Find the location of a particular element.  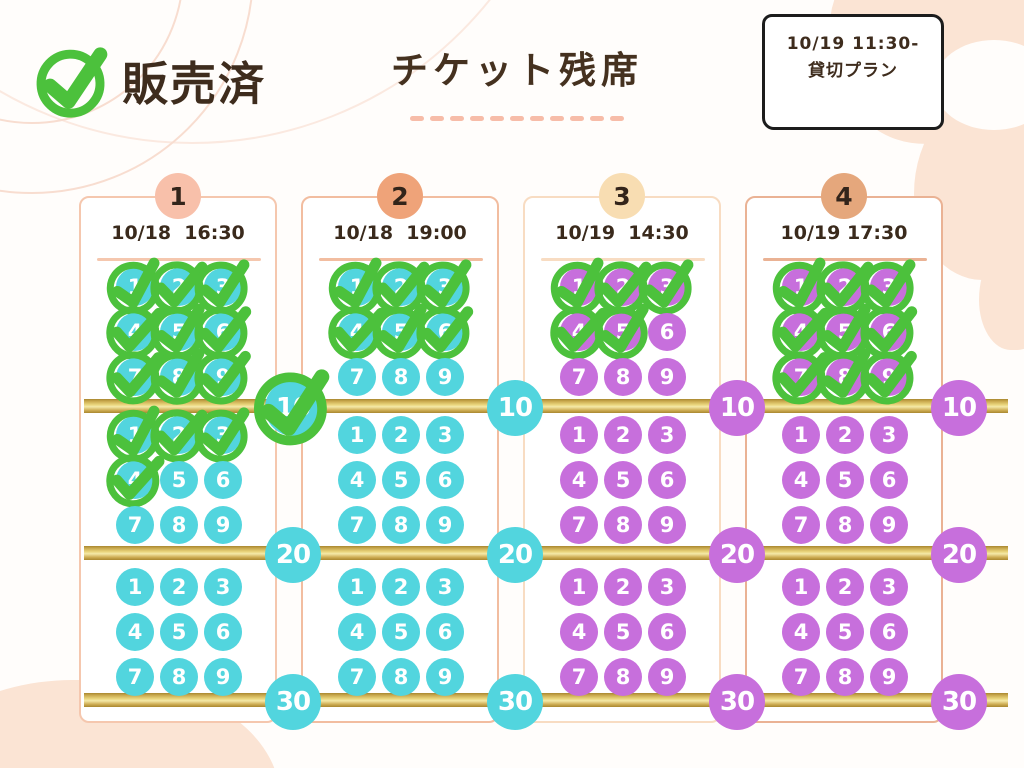

note-line1: 10/19 11:30- is located at coordinates (853, 44).